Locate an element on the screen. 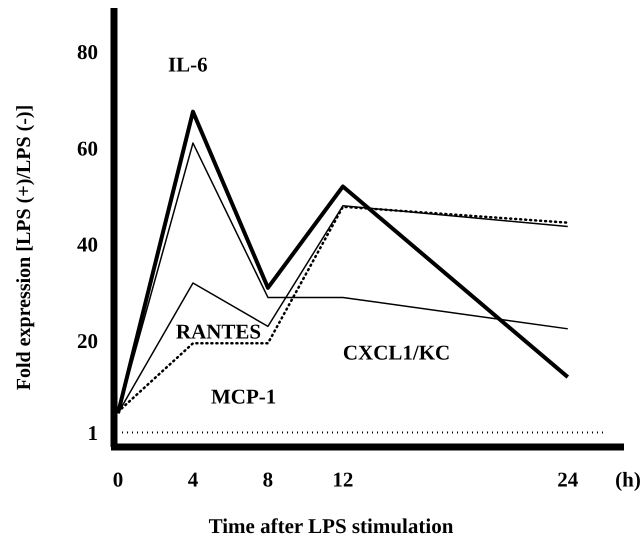 This screenshot has height=545, width=644. x-tick-label: 24 is located at coordinates (568, 479).